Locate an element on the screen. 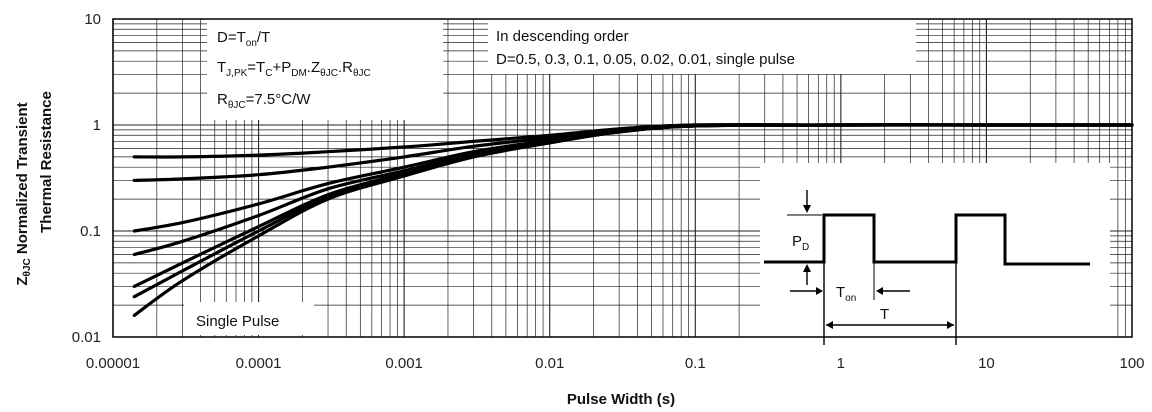 The image size is (1152, 412). single-pulse-box is located at coordinates (249, 318).